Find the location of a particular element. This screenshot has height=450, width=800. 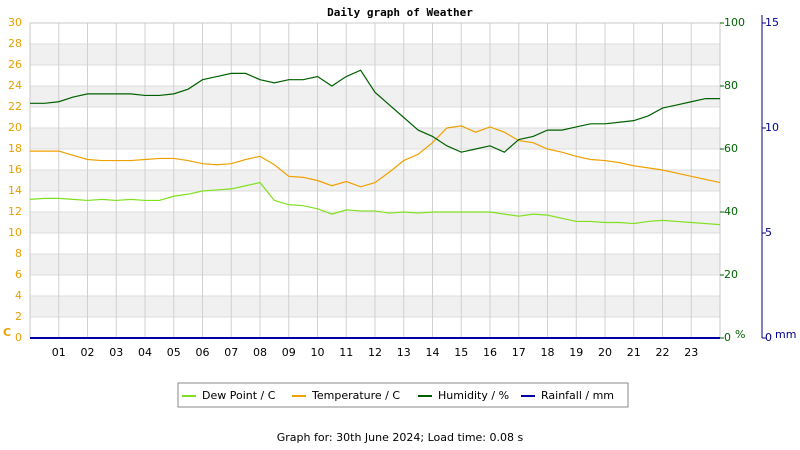

x-tick-label: 22 is located at coordinates (663, 352).